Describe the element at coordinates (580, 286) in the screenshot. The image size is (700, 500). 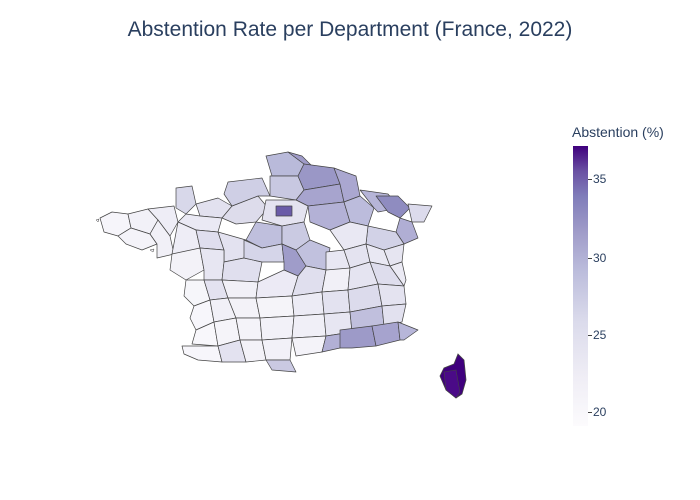
I see `colorbar` at that location.